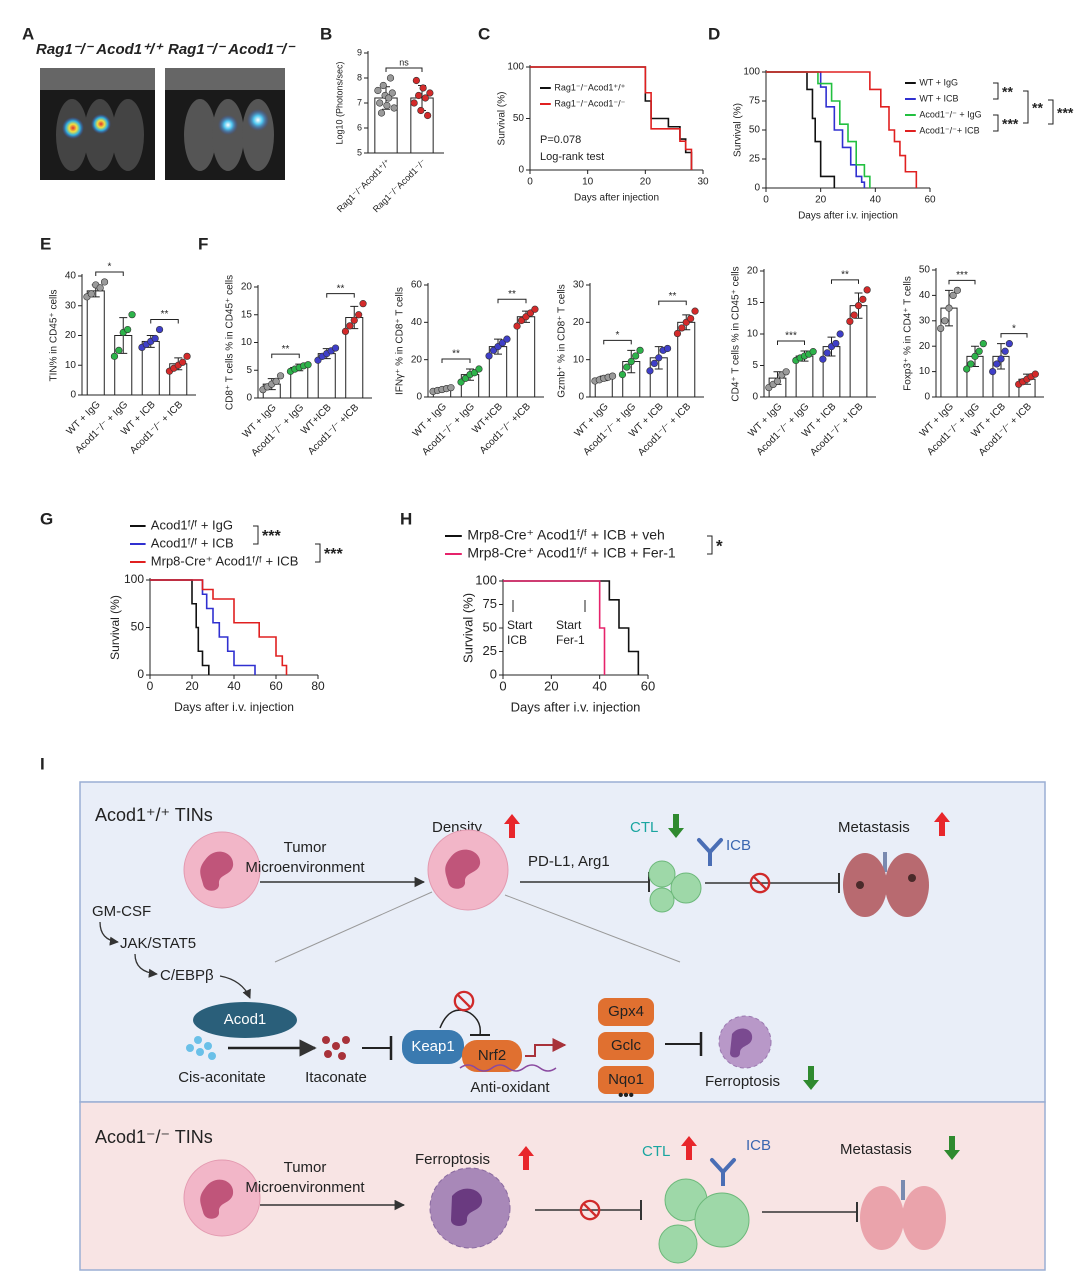 This screenshot has height=1288, width=1080. What do you see at coordinates (755, 130) in the screenshot?
I see `y-tick-label: 50` at bounding box center [755, 130].